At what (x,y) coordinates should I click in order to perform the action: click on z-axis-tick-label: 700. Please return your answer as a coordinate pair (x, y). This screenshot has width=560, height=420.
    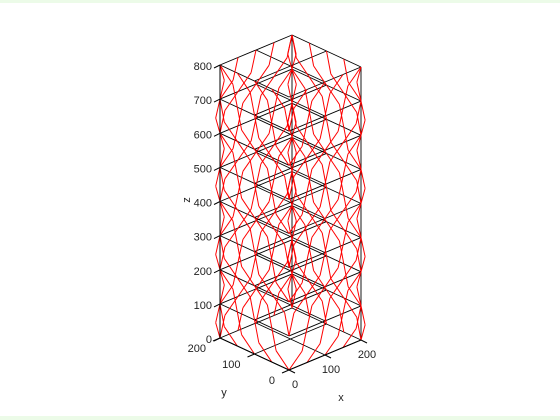
    Looking at the image, I should click on (203, 101).